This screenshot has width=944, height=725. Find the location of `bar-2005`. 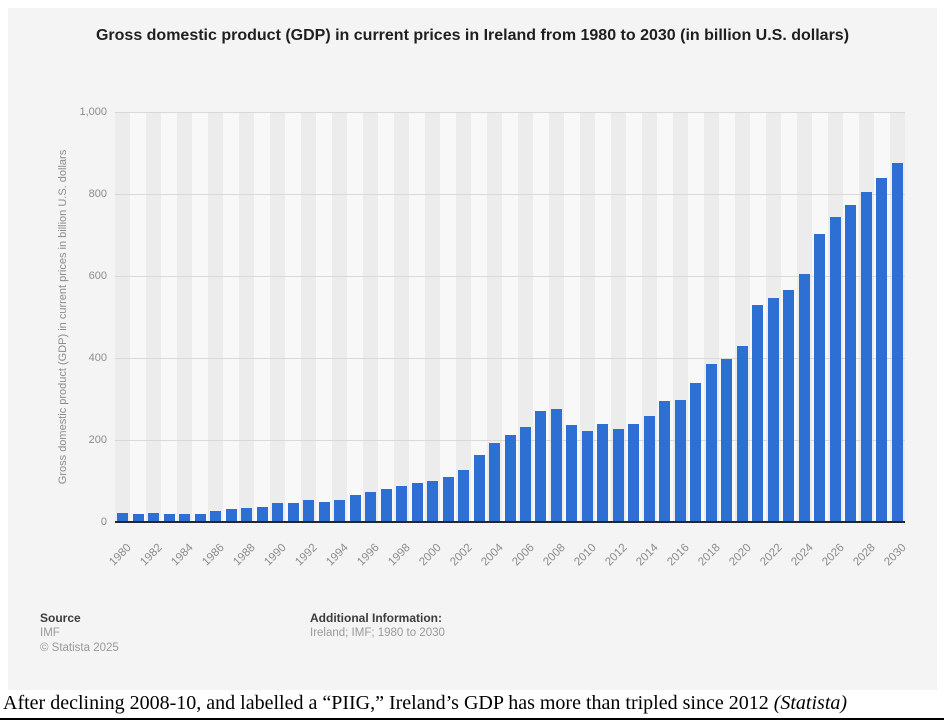

bar-2005 is located at coordinates (510, 478).